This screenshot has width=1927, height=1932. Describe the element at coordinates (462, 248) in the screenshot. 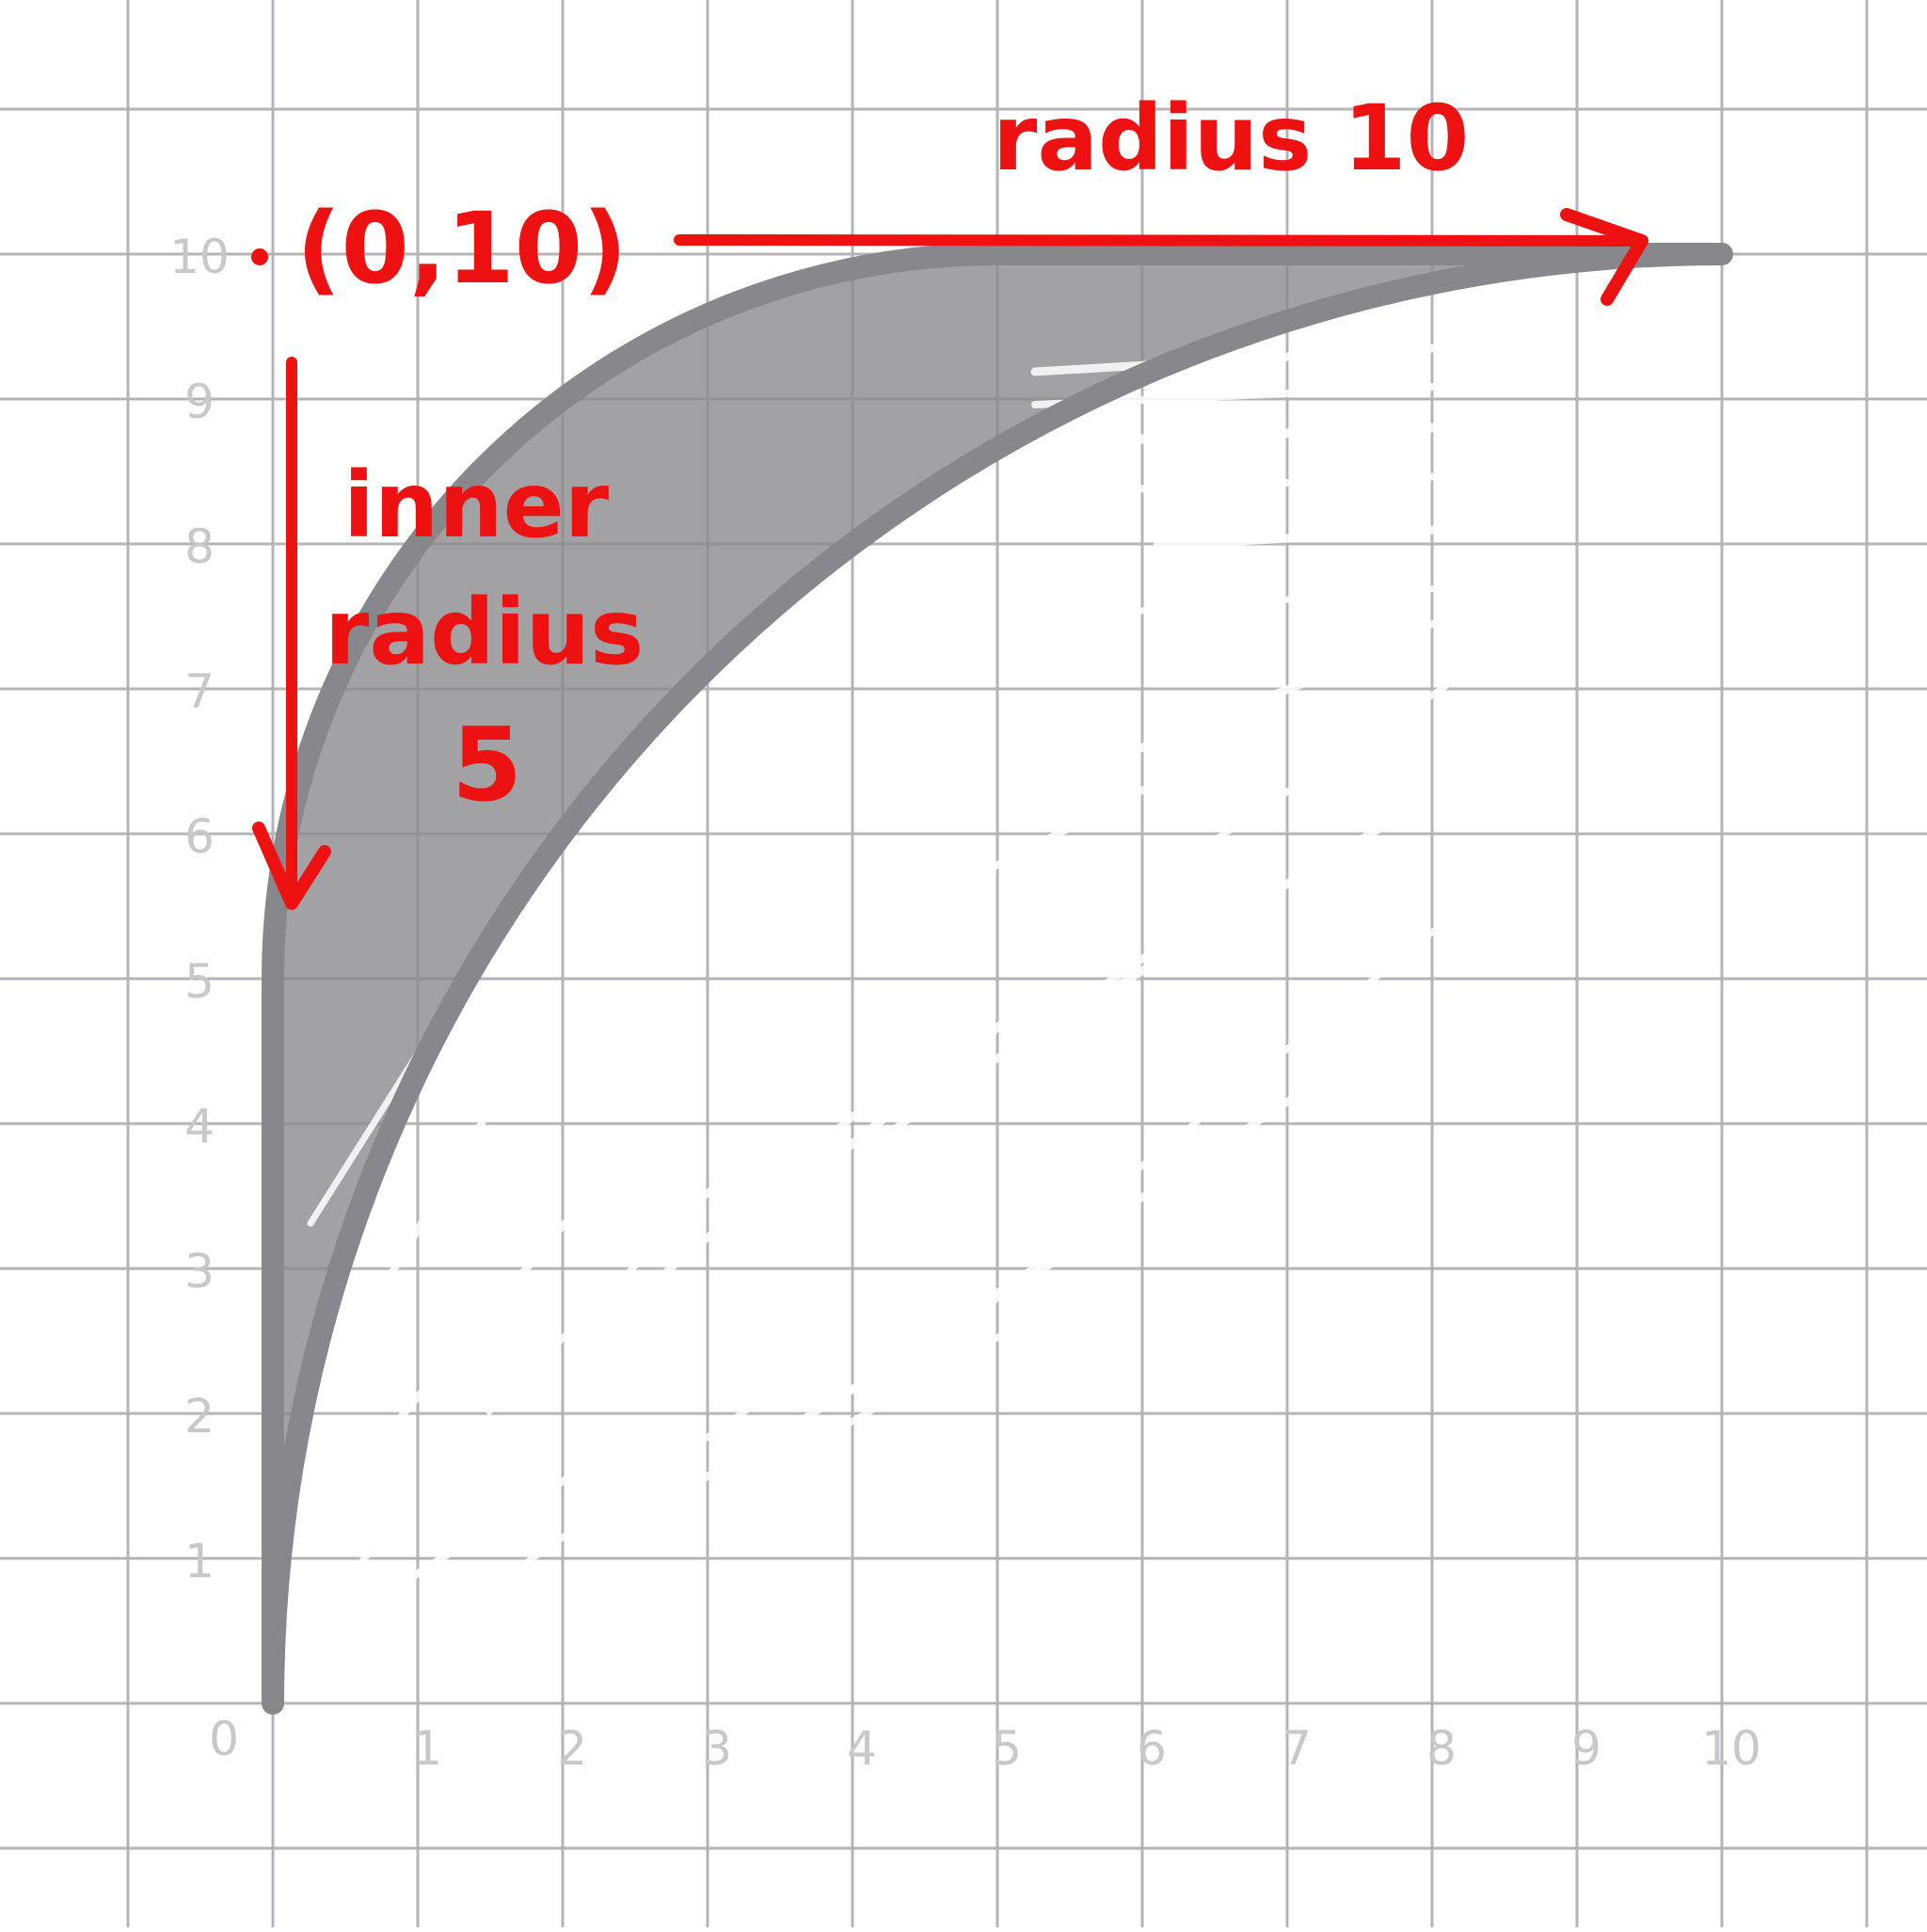

I see `center-point-label: (0,10)` at that location.